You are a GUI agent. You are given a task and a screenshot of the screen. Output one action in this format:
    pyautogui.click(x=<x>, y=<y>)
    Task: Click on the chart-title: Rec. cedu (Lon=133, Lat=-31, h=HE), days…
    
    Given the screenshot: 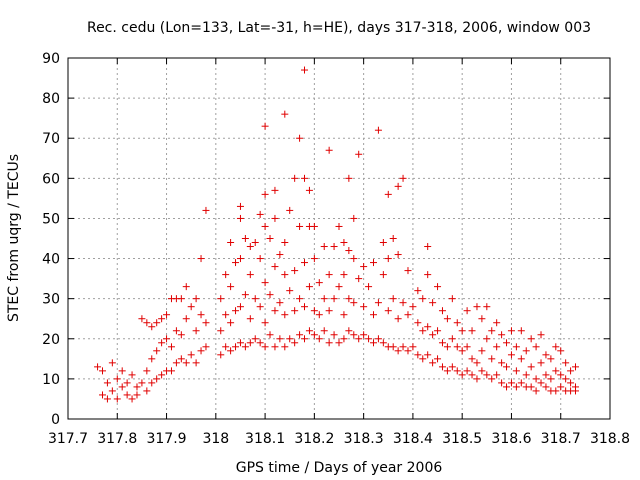 What is the action you would take?
    pyautogui.click(x=339, y=28)
    